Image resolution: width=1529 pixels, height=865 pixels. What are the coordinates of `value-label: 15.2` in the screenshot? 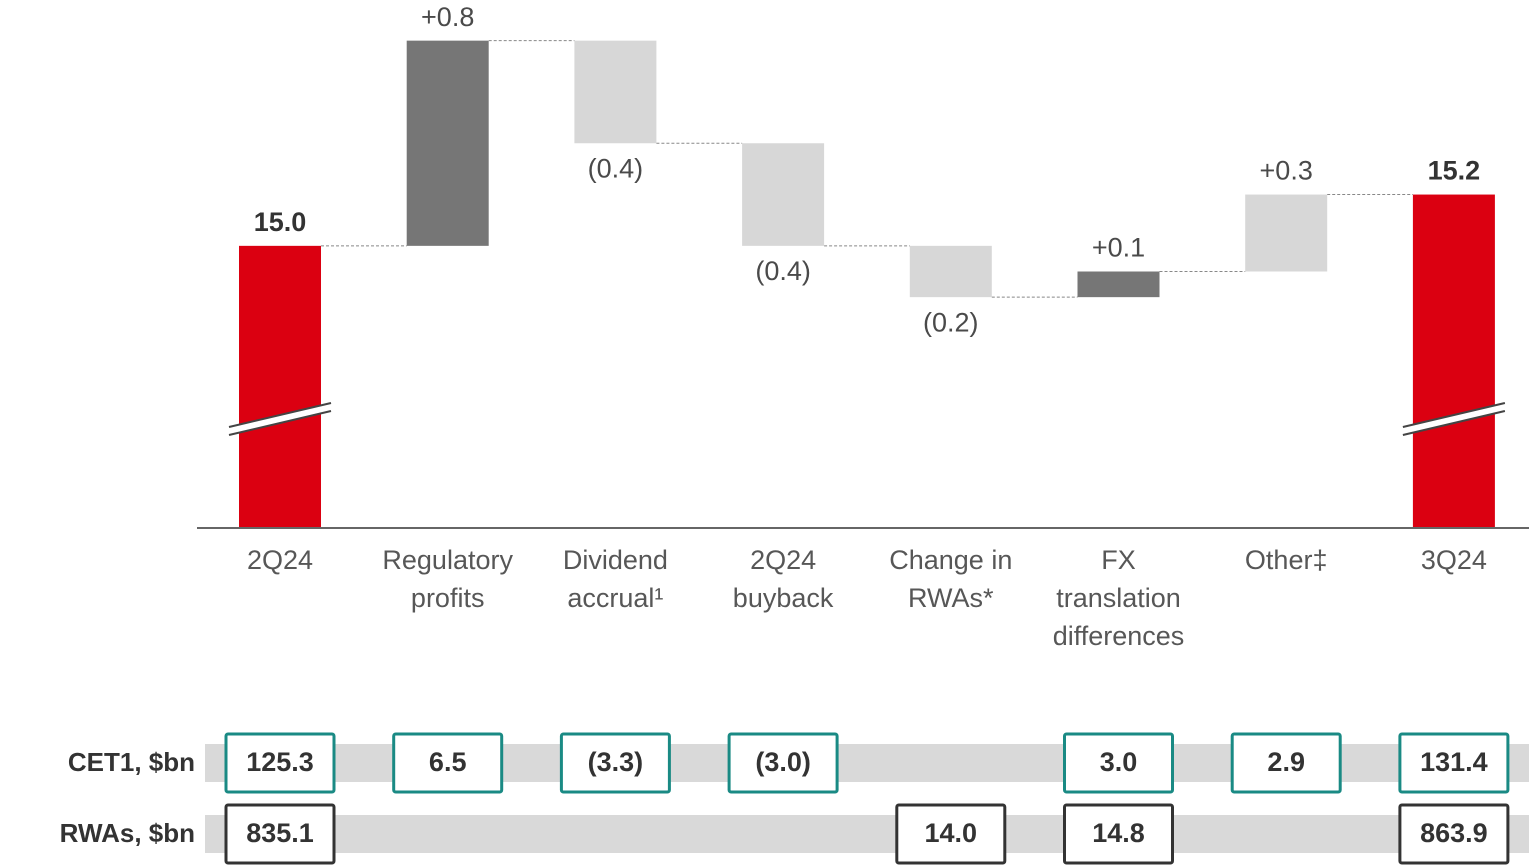 It's located at (1454, 171).